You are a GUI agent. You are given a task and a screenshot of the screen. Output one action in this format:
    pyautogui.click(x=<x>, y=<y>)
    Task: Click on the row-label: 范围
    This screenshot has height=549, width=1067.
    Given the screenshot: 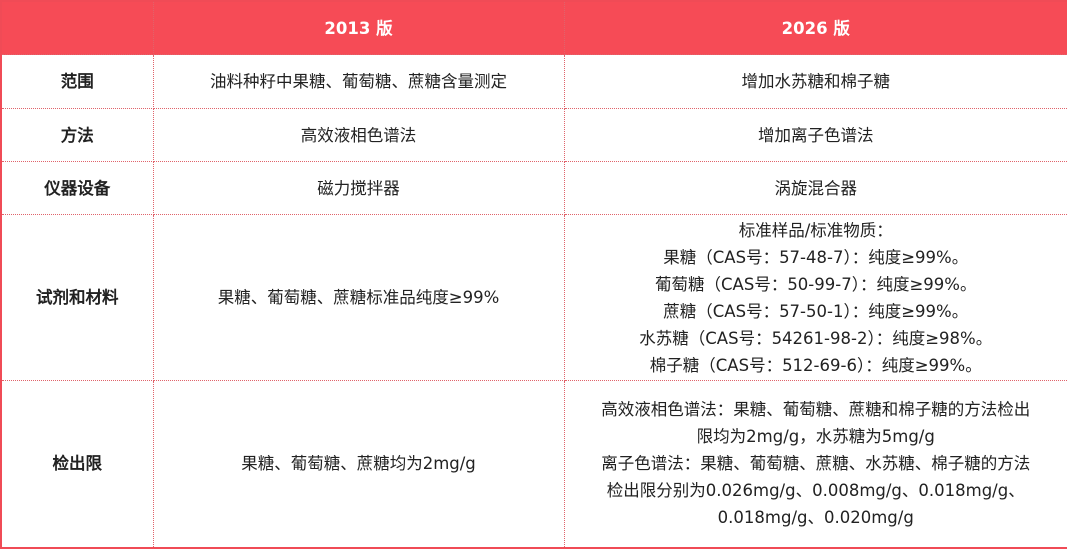 What is the action you would take?
    pyautogui.click(x=77, y=81)
    